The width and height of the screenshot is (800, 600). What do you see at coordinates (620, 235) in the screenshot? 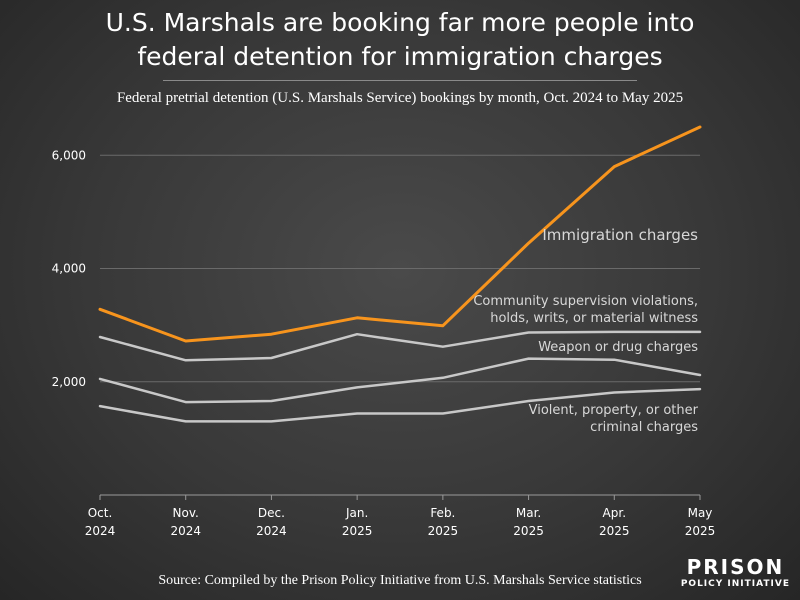
I see `series-label-0: Immigration charges` at bounding box center [620, 235].